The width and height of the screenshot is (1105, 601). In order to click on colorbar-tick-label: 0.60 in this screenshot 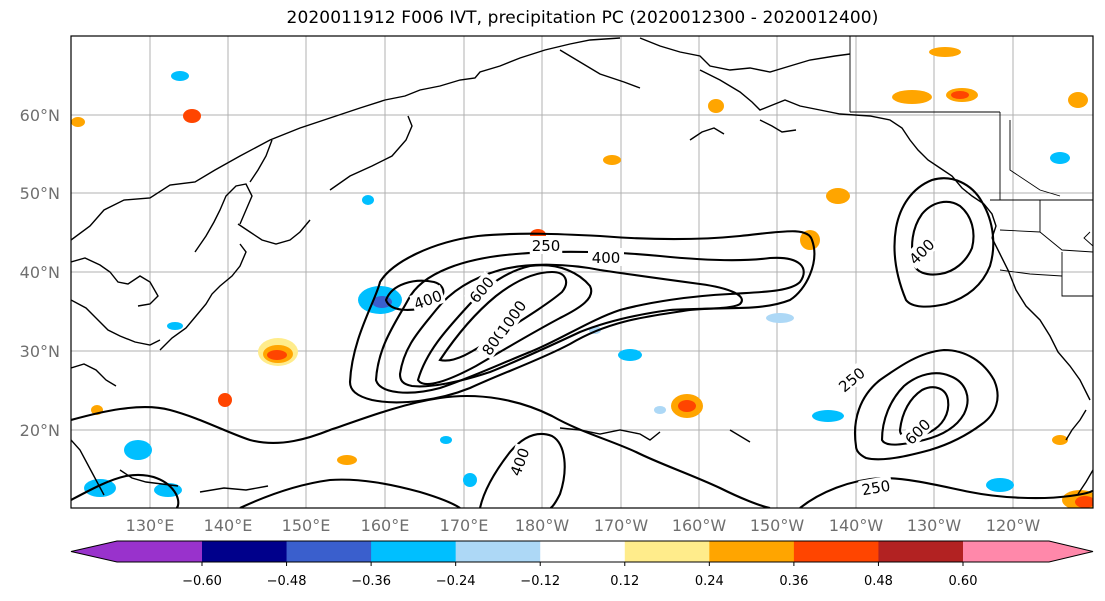, I will do `click(963, 581)`.